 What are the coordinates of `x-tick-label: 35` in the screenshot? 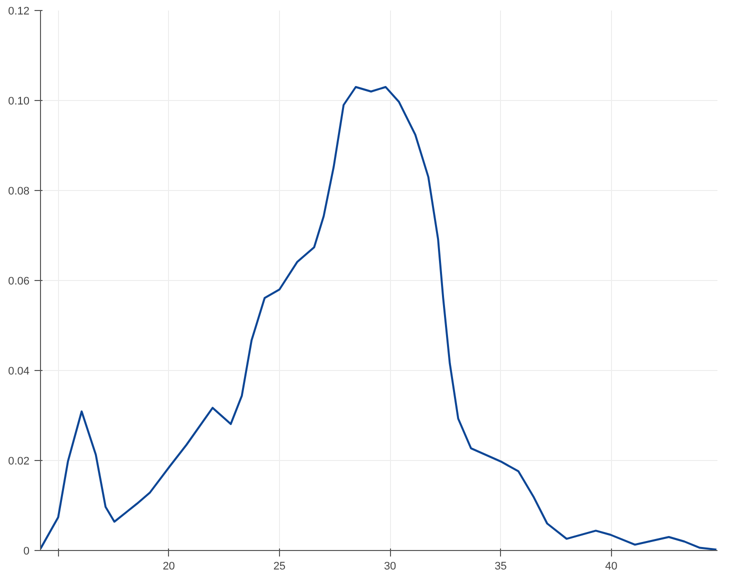 It's located at (500, 566).